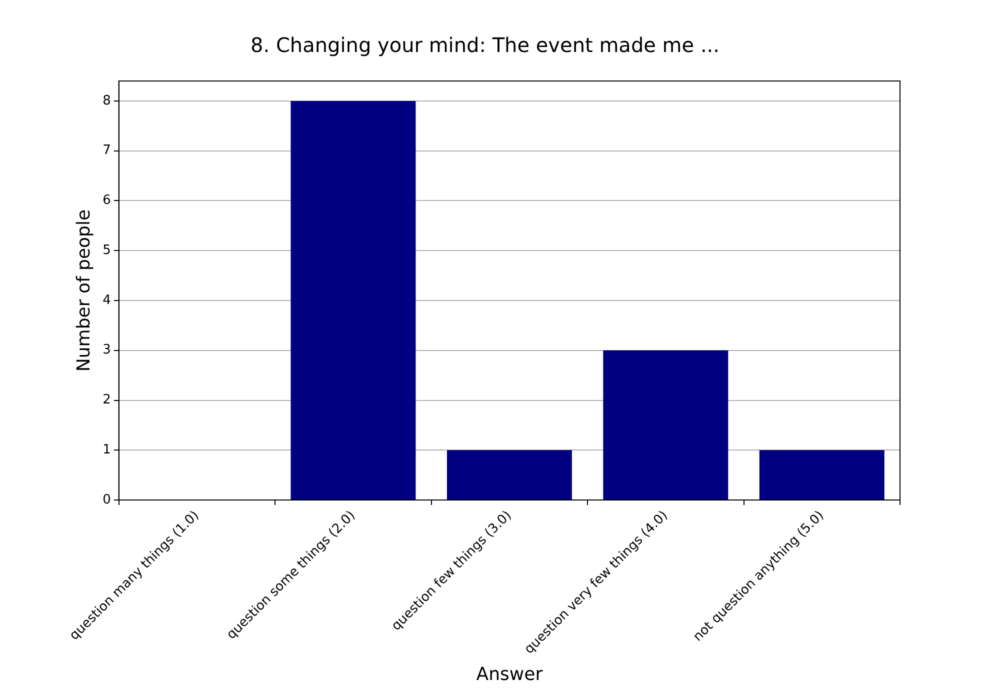  What do you see at coordinates (106, 450) in the screenshot?
I see `y-tick-label: 1` at bounding box center [106, 450].